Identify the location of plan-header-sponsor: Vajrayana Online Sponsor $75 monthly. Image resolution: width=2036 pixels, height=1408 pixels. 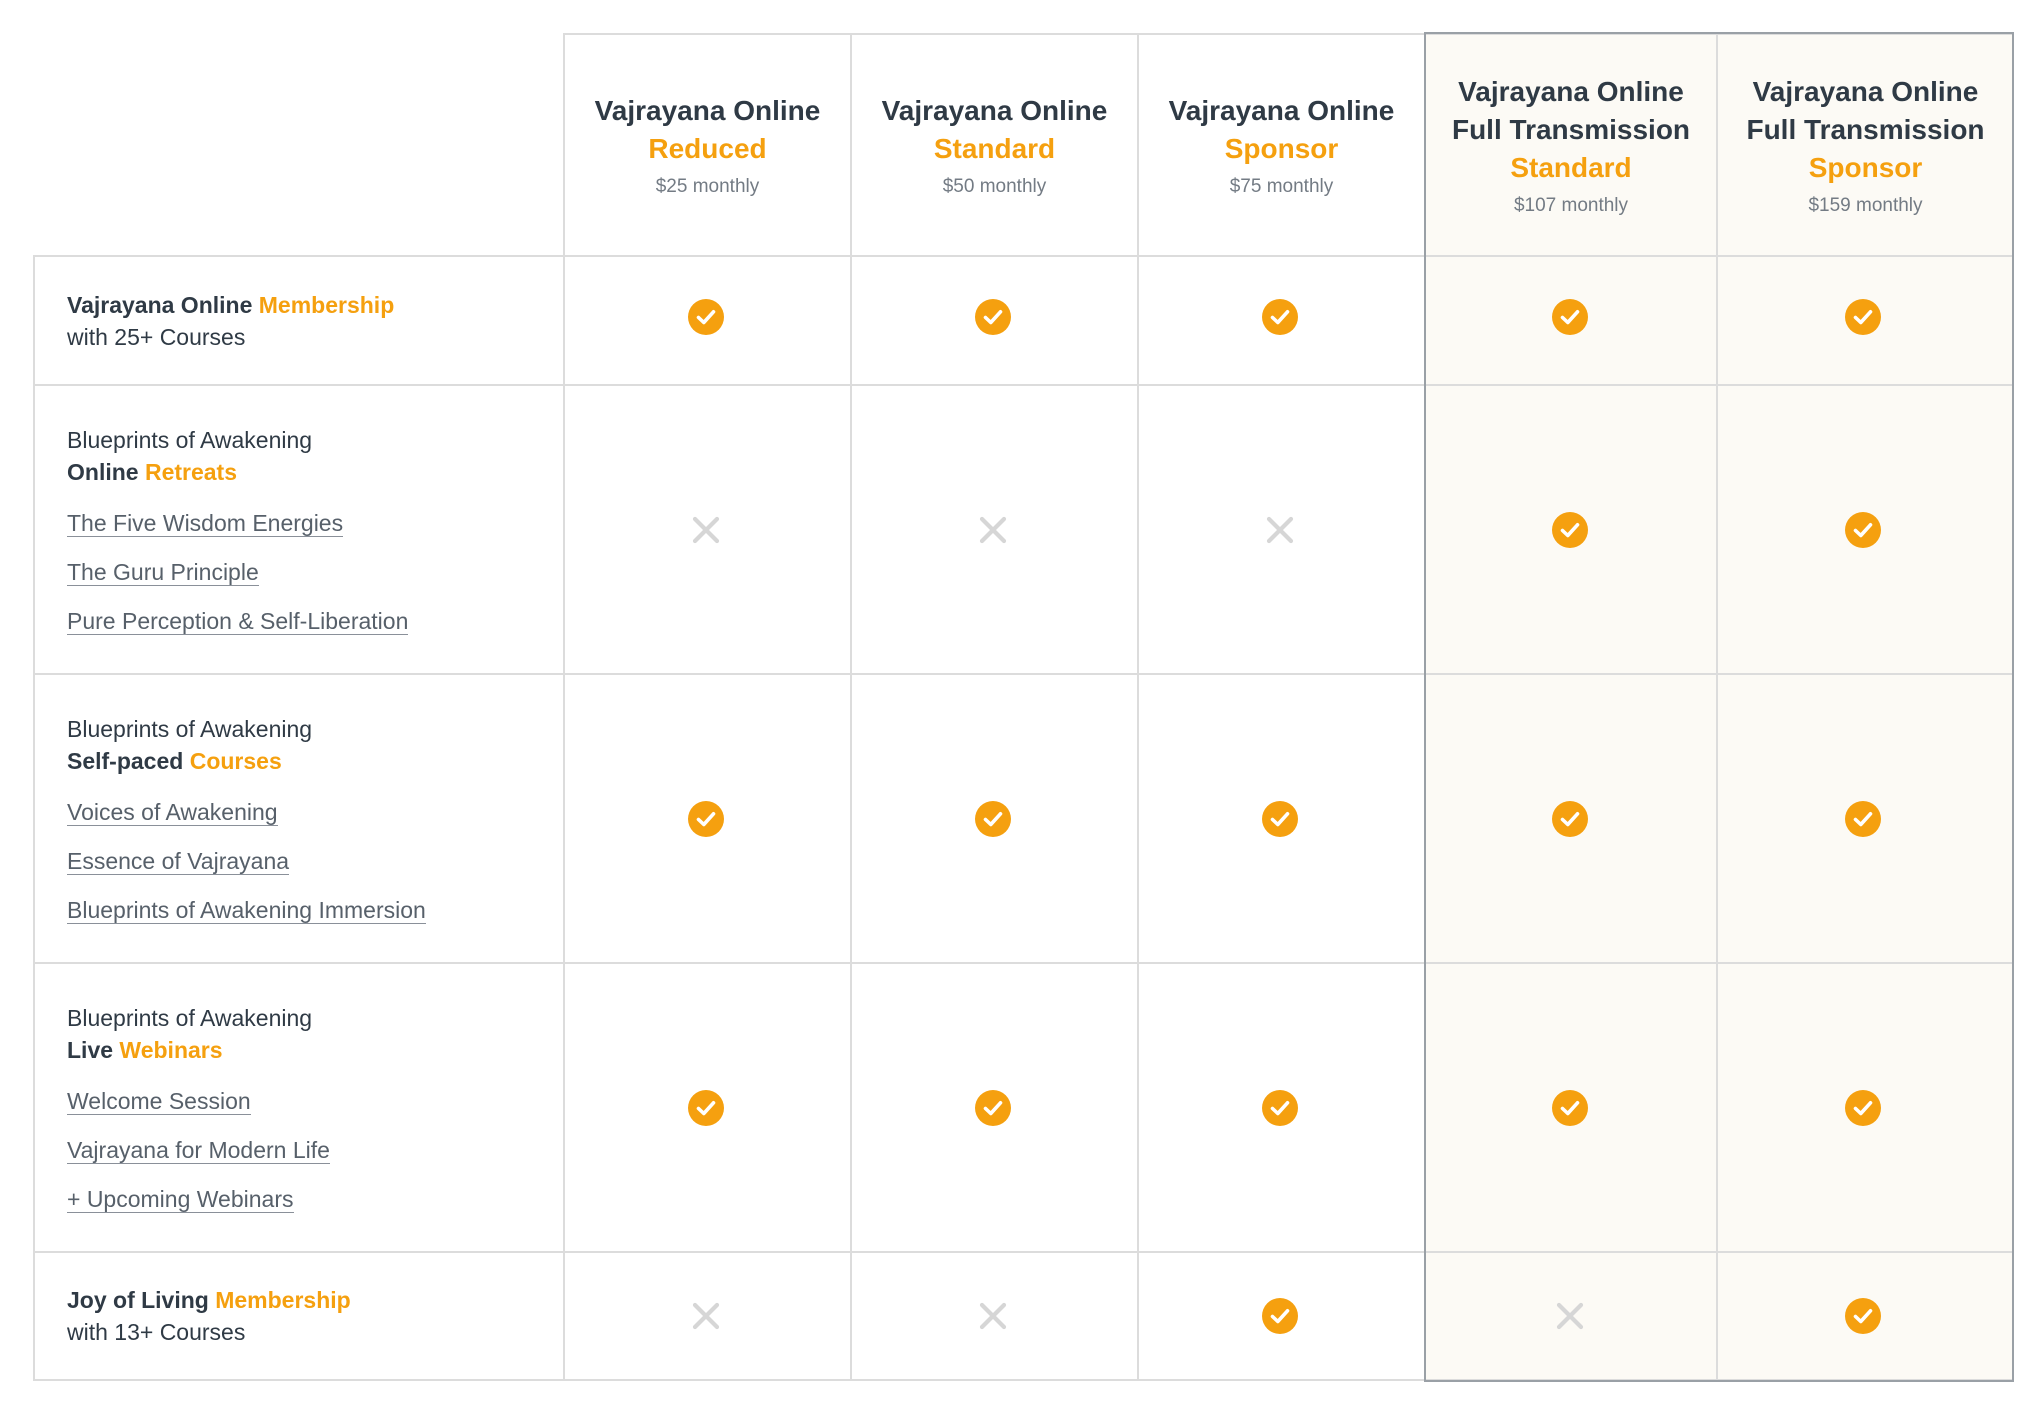
(1281, 145).